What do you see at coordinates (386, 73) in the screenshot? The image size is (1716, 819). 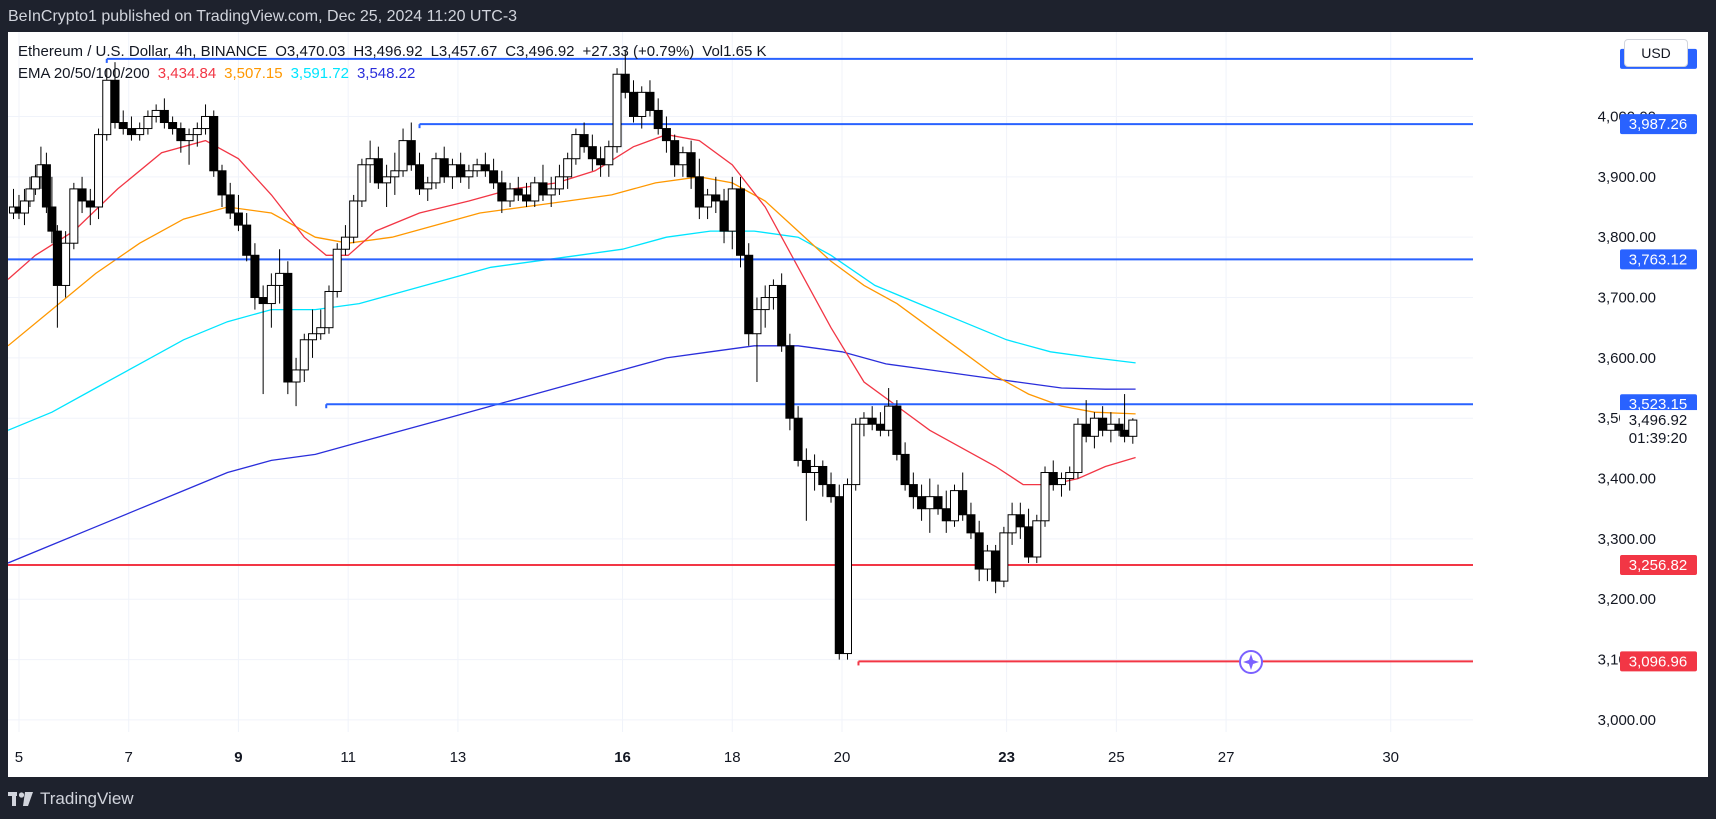 I see `legend-ema200-value: 3,548.22` at bounding box center [386, 73].